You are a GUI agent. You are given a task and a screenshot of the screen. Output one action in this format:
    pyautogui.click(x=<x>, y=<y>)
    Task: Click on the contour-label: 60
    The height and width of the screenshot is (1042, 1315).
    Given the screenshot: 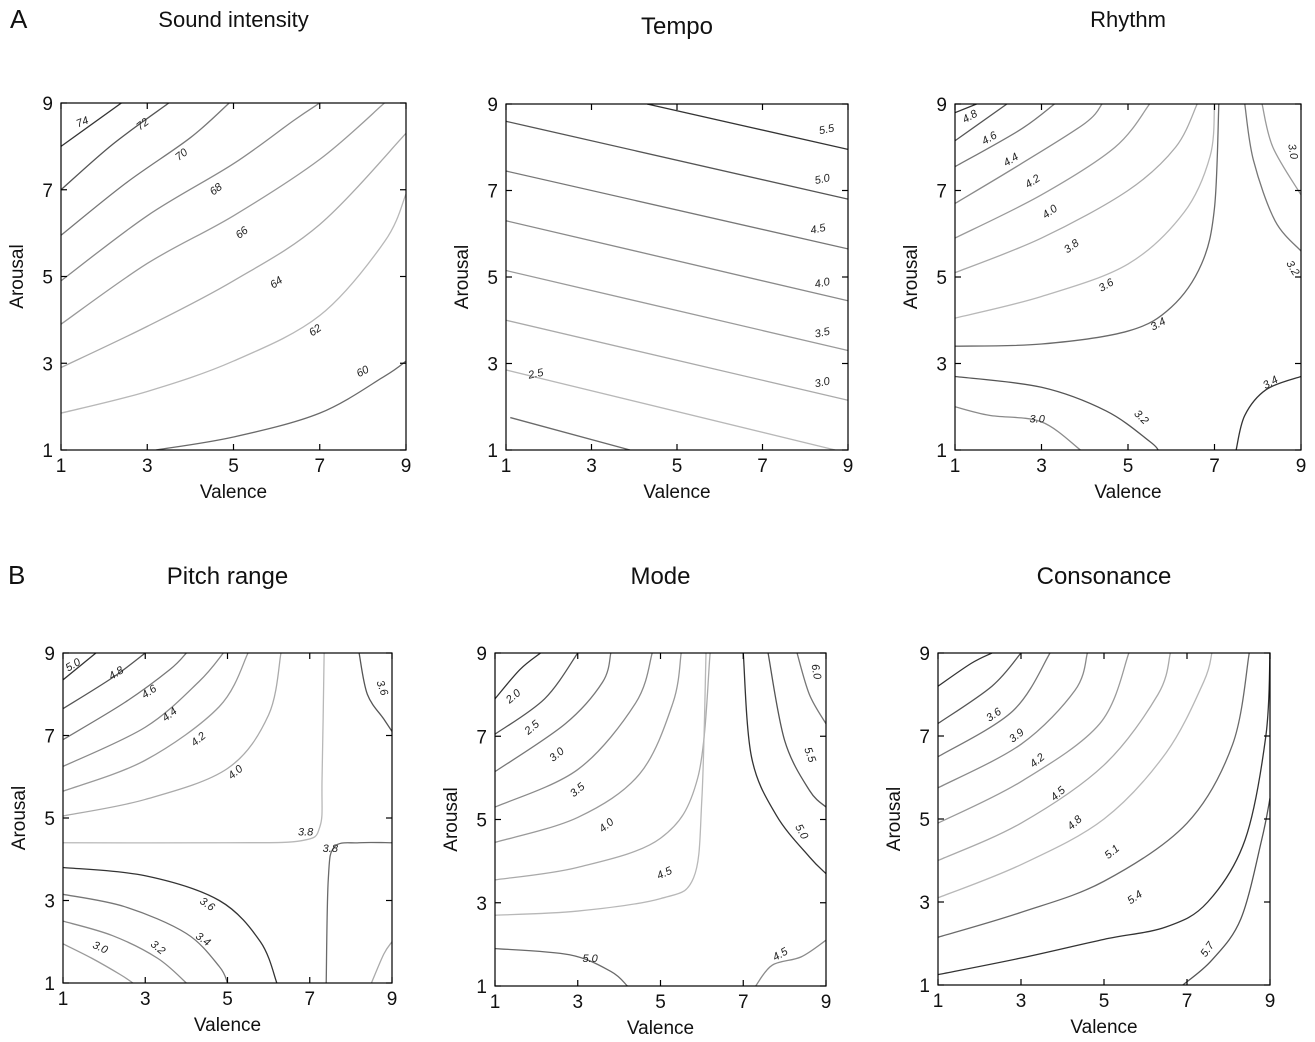 What is the action you would take?
    pyautogui.click(x=363, y=371)
    